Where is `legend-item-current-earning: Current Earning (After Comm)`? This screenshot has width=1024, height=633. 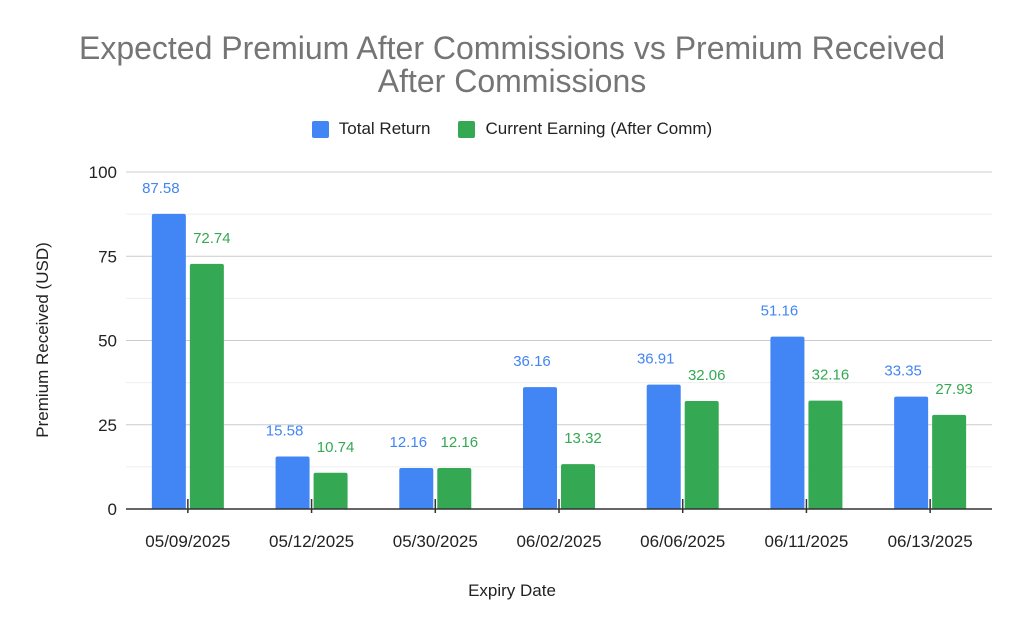
legend-item-current-earning: Current Earning (After Comm) is located at coordinates (585, 129).